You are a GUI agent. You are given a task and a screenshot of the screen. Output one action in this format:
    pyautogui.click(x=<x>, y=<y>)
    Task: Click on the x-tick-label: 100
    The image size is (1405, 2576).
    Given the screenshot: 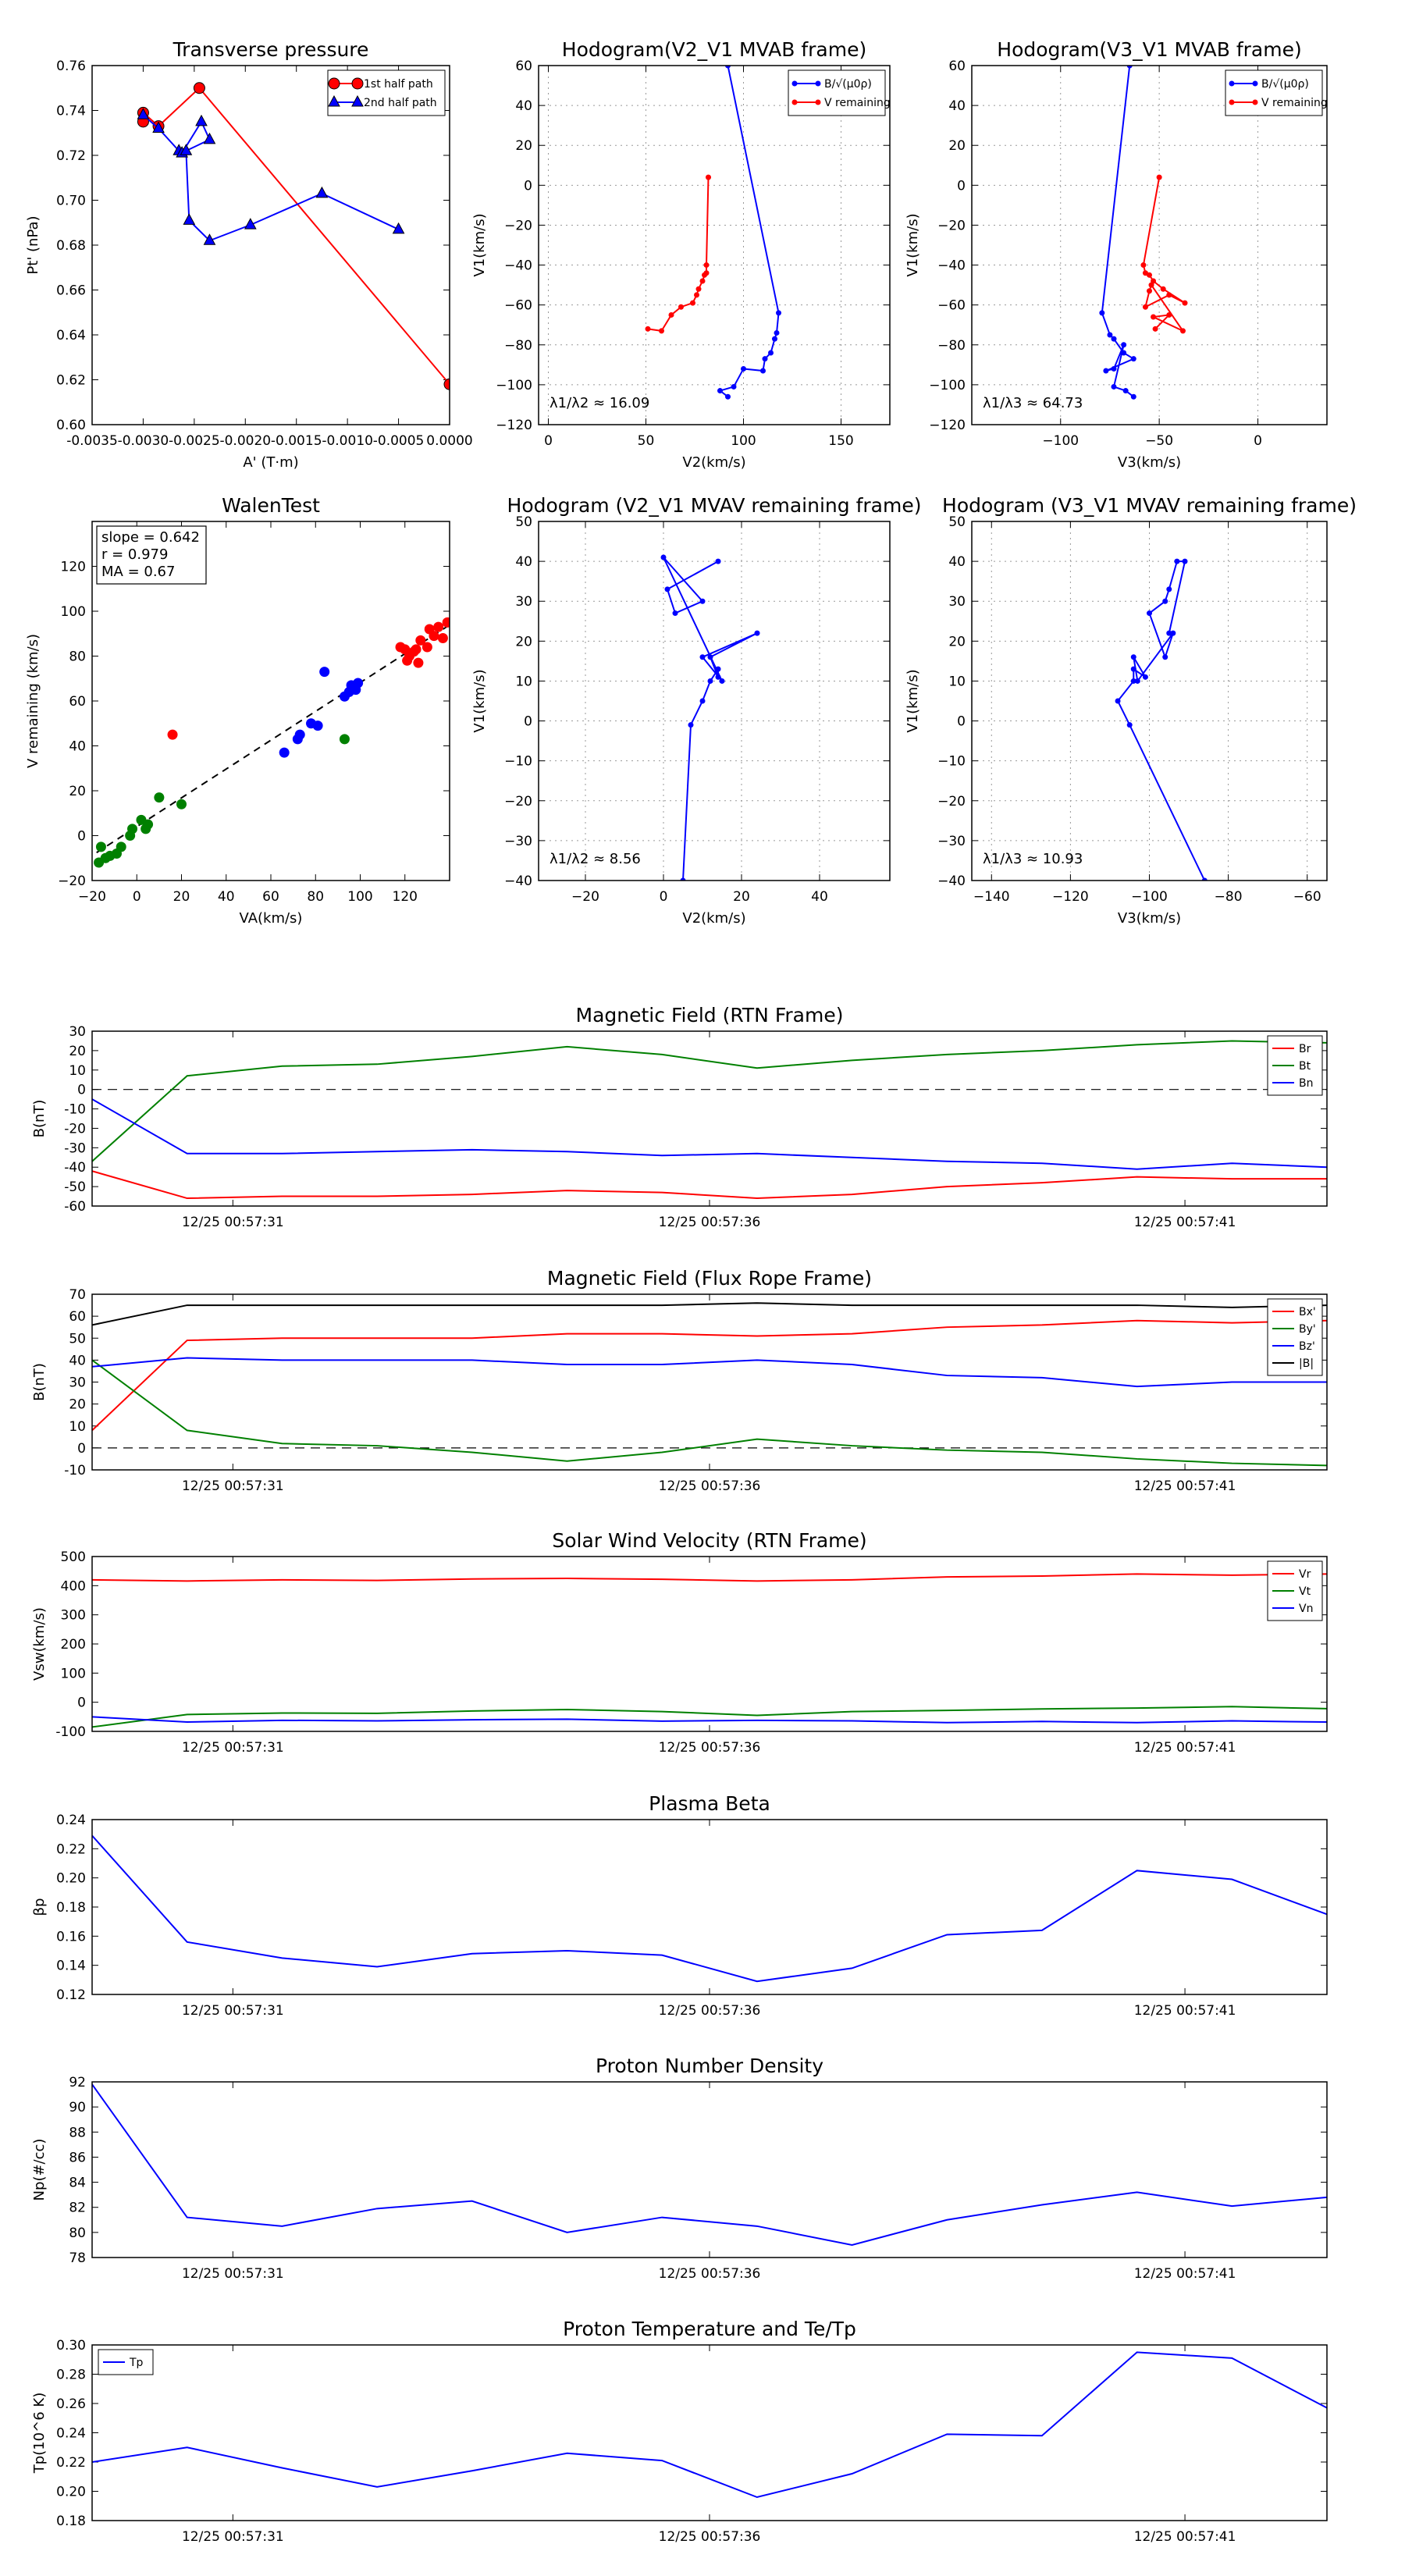 What is the action you would take?
    pyautogui.click(x=744, y=441)
    